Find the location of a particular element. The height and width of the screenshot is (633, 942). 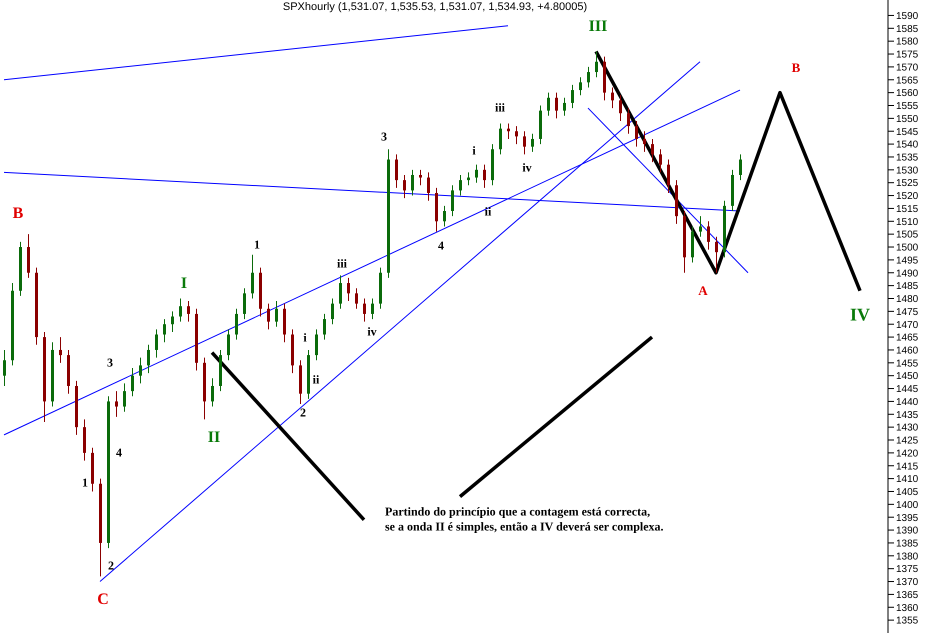

annotation: IV is located at coordinates (860, 315).